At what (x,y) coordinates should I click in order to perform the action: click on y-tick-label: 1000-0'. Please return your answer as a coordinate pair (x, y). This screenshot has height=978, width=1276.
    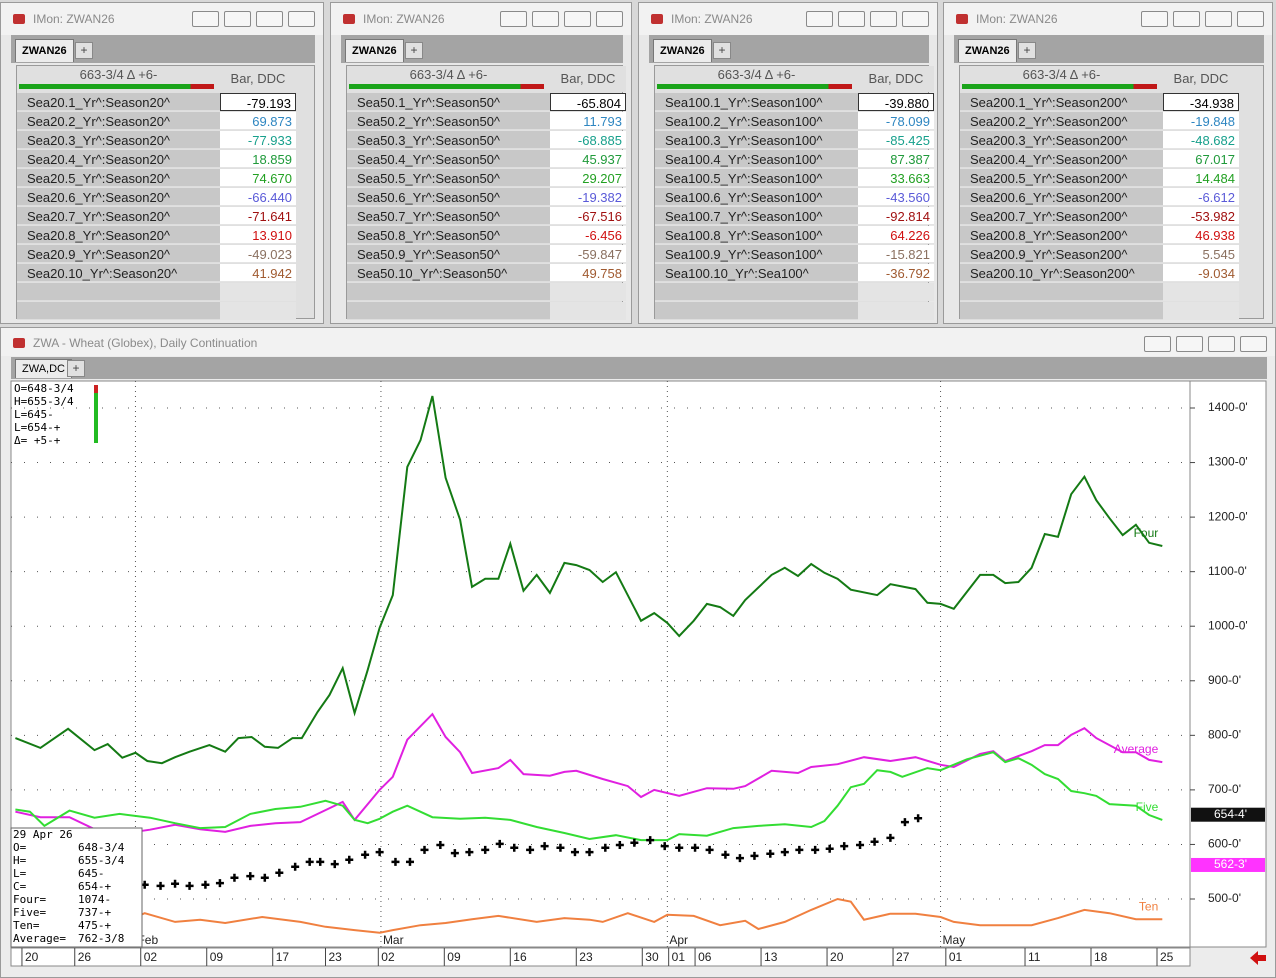
    Looking at the image, I should click on (1228, 625).